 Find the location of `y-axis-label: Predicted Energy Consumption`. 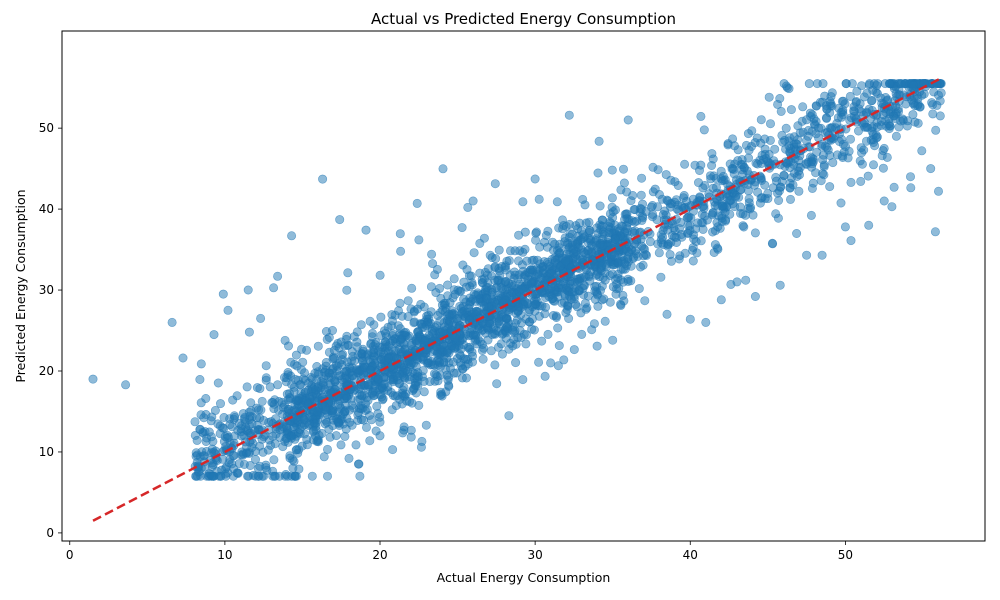

y-axis-label: Predicted Energy Consumption is located at coordinates (20, 285).